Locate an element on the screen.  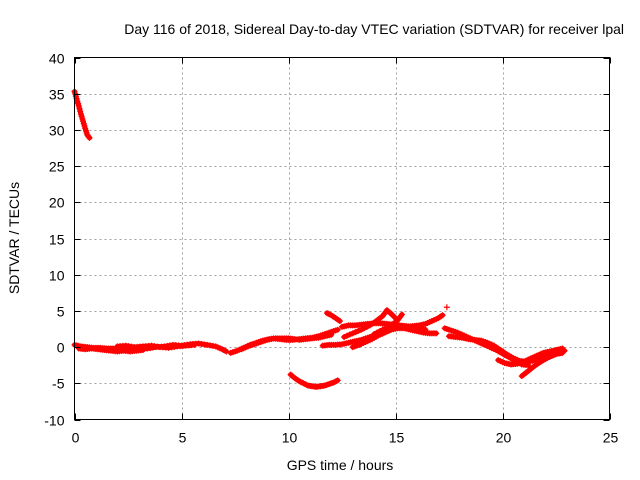
series-arc-early-decay is located at coordinates (82, 114).